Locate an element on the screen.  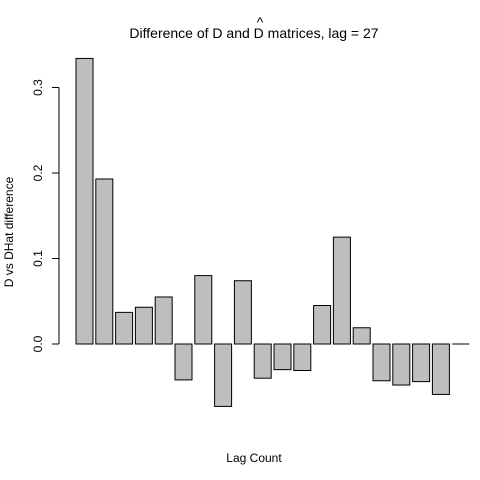
chart-title-hat-letter: D is located at coordinates (259, 33).